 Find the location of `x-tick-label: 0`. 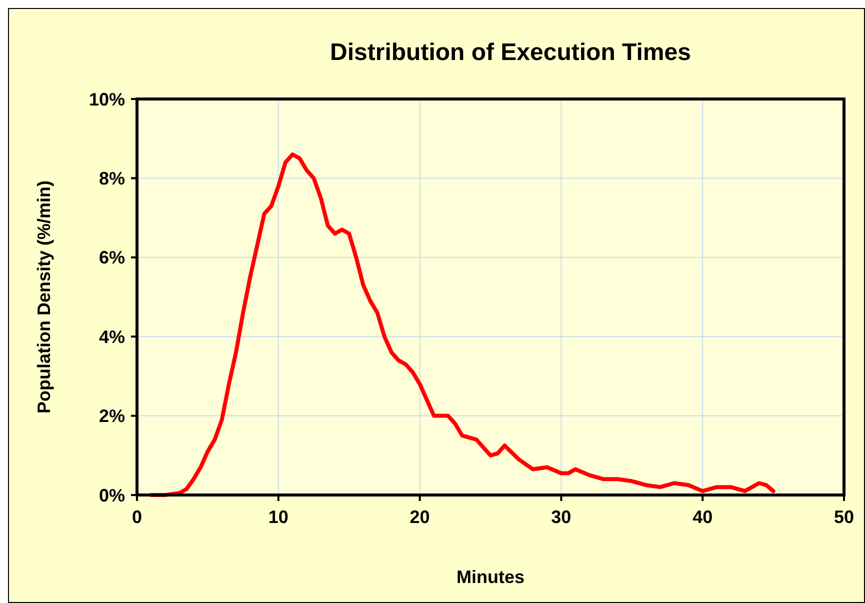

x-tick-label: 0 is located at coordinates (137, 517).